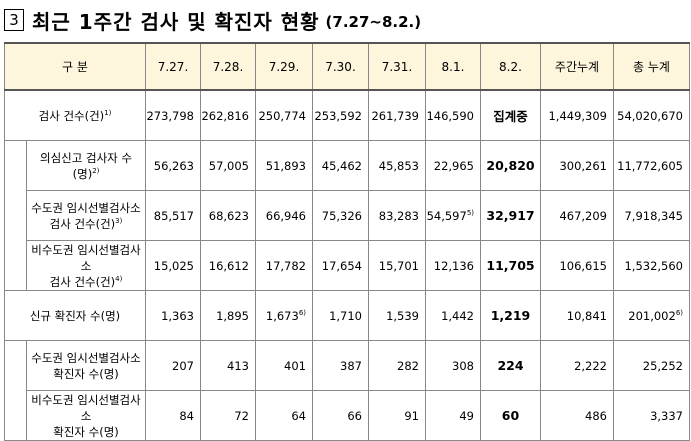 The height and width of the screenshot is (441, 691). I want to click on cell-text: 20,820, so click(510, 165).